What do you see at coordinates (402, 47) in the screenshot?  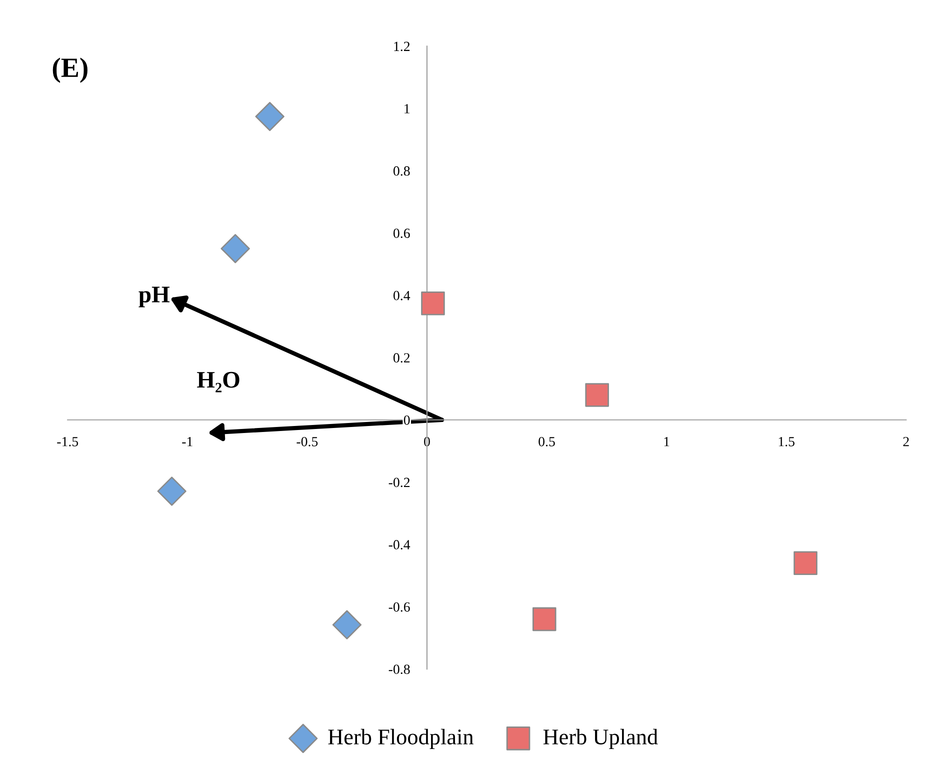 I see `y-tick-label: 1.2` at bounding box center [402, 47].